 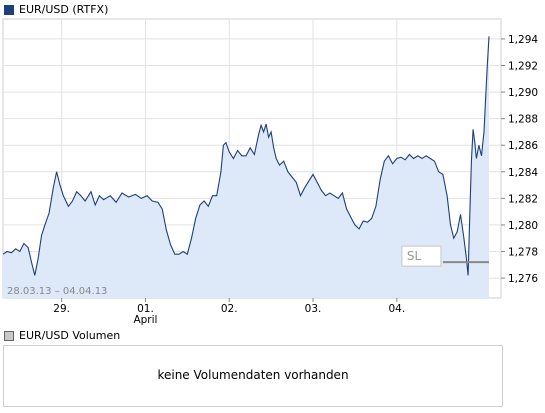 I want to click on volume-empty-message: keine Volumendaten vorhanden, so click(x=253, y=375).